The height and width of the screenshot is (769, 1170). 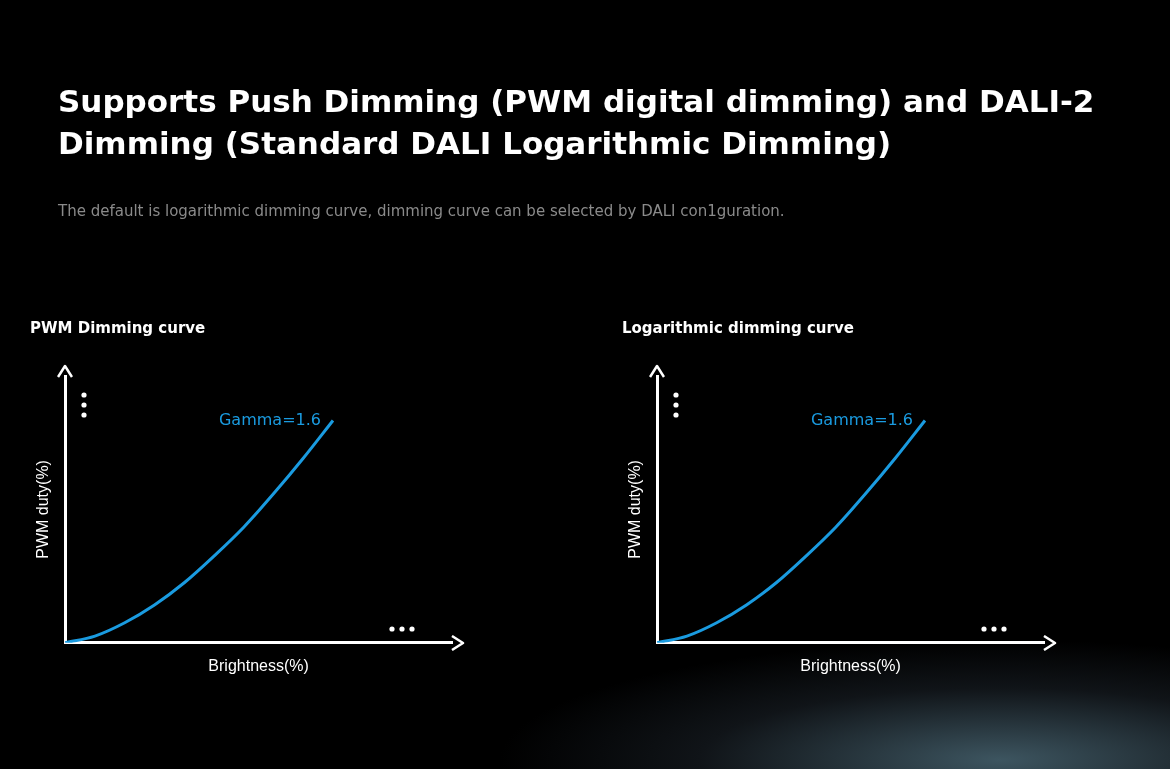 I want to click on chart-title: PWM Dimming curve, so click(x=118, y=327).